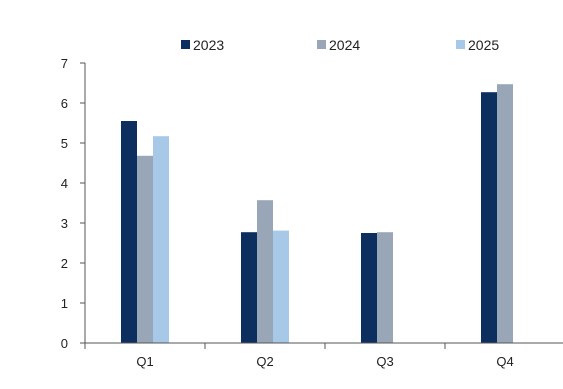 The image size is (563, 389). I want to click on legend-item-2024: 2024, so click(338, 45).